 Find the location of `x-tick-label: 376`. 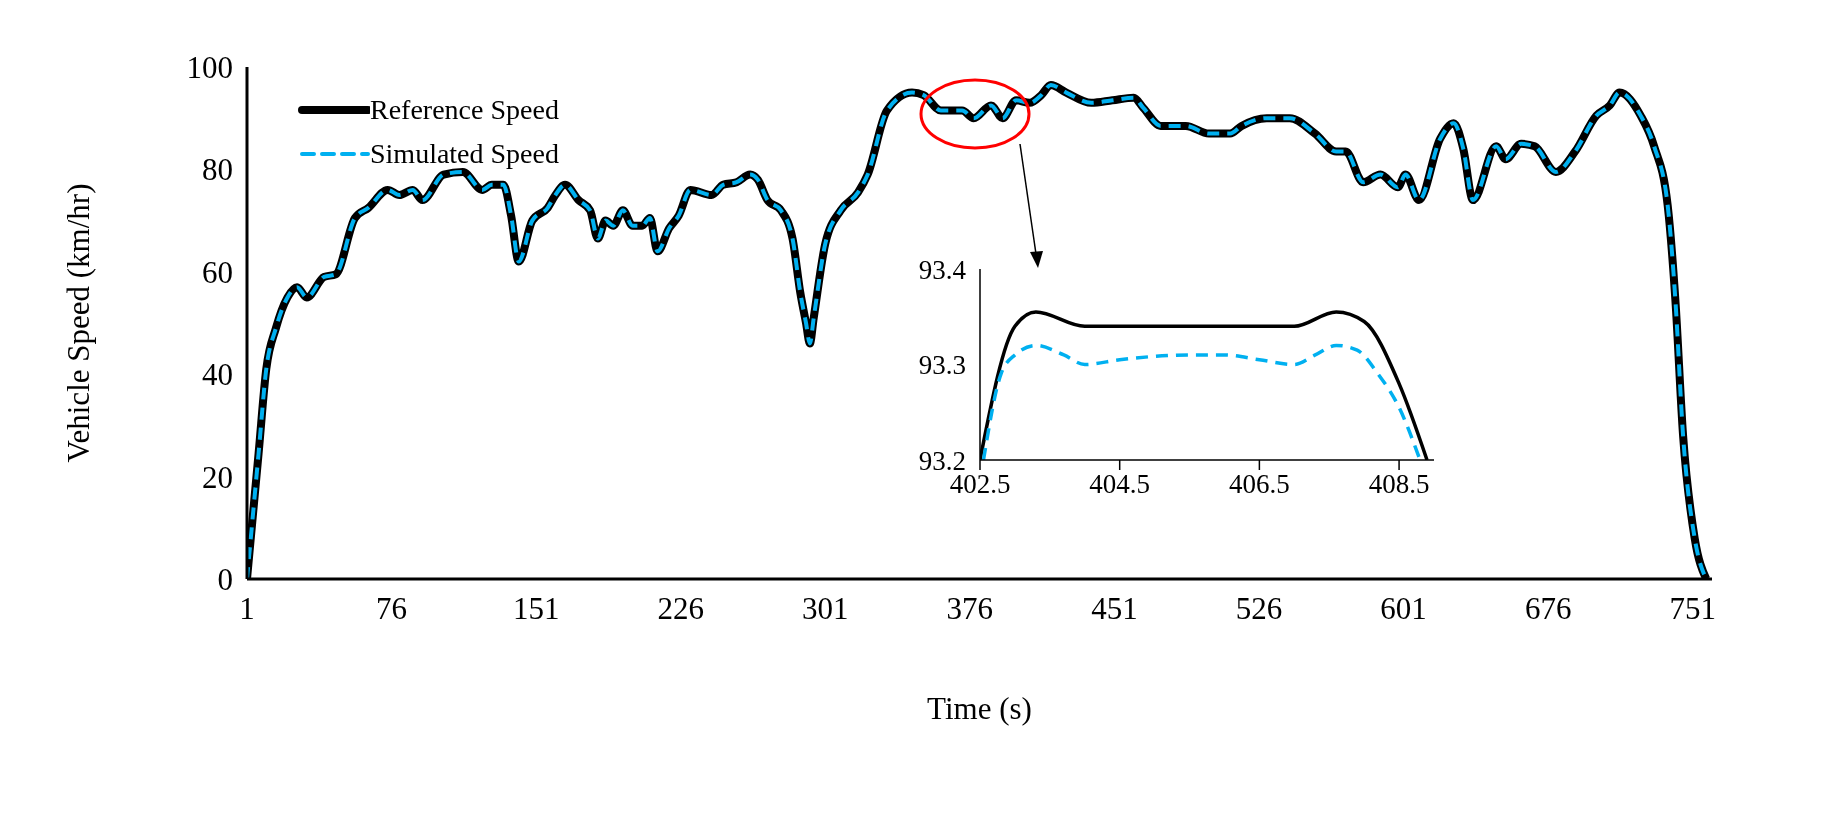

x-tick-label: 376 is located at coordinates (970, 609).